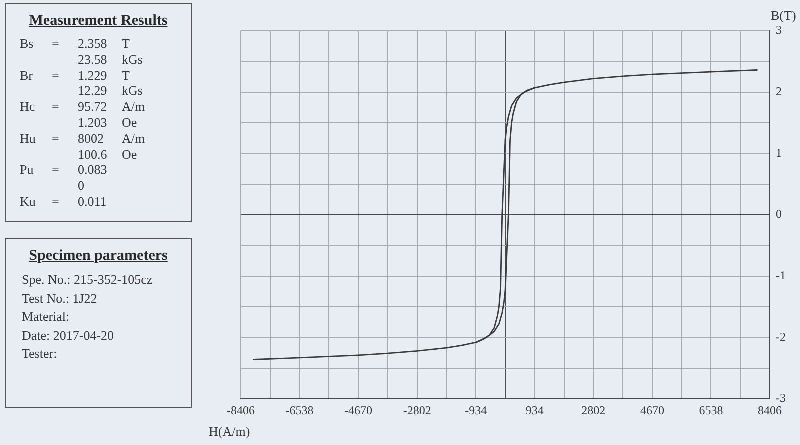 Image resolution: width=800 pixels, height=445 pixels. Describe the element at coordinates (300, 410) in the screenshot. I see `x-tick-label: -6538` at that location.